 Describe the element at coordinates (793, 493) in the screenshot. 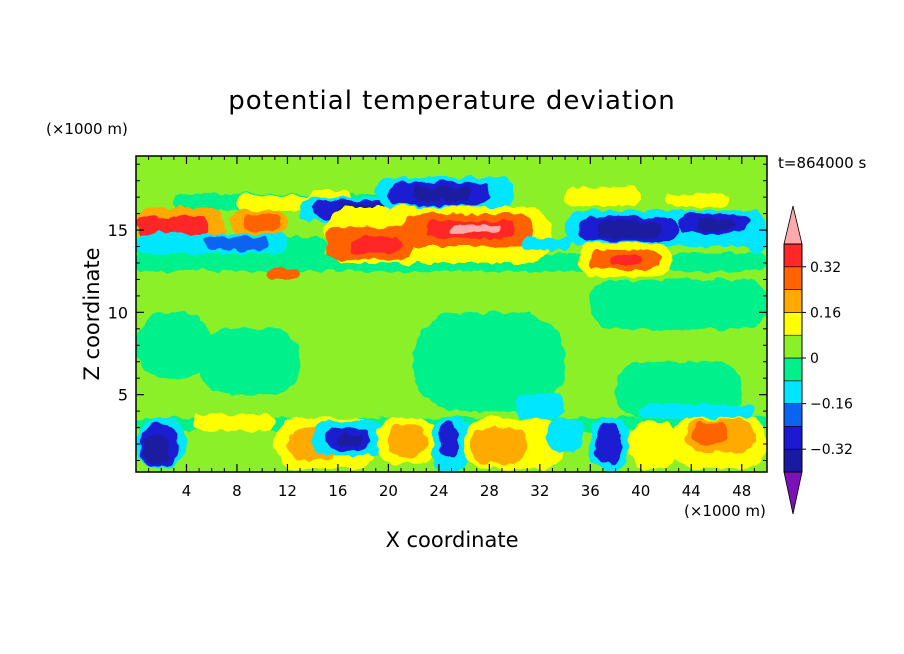

I see `colorbar-extend-min` at that location.